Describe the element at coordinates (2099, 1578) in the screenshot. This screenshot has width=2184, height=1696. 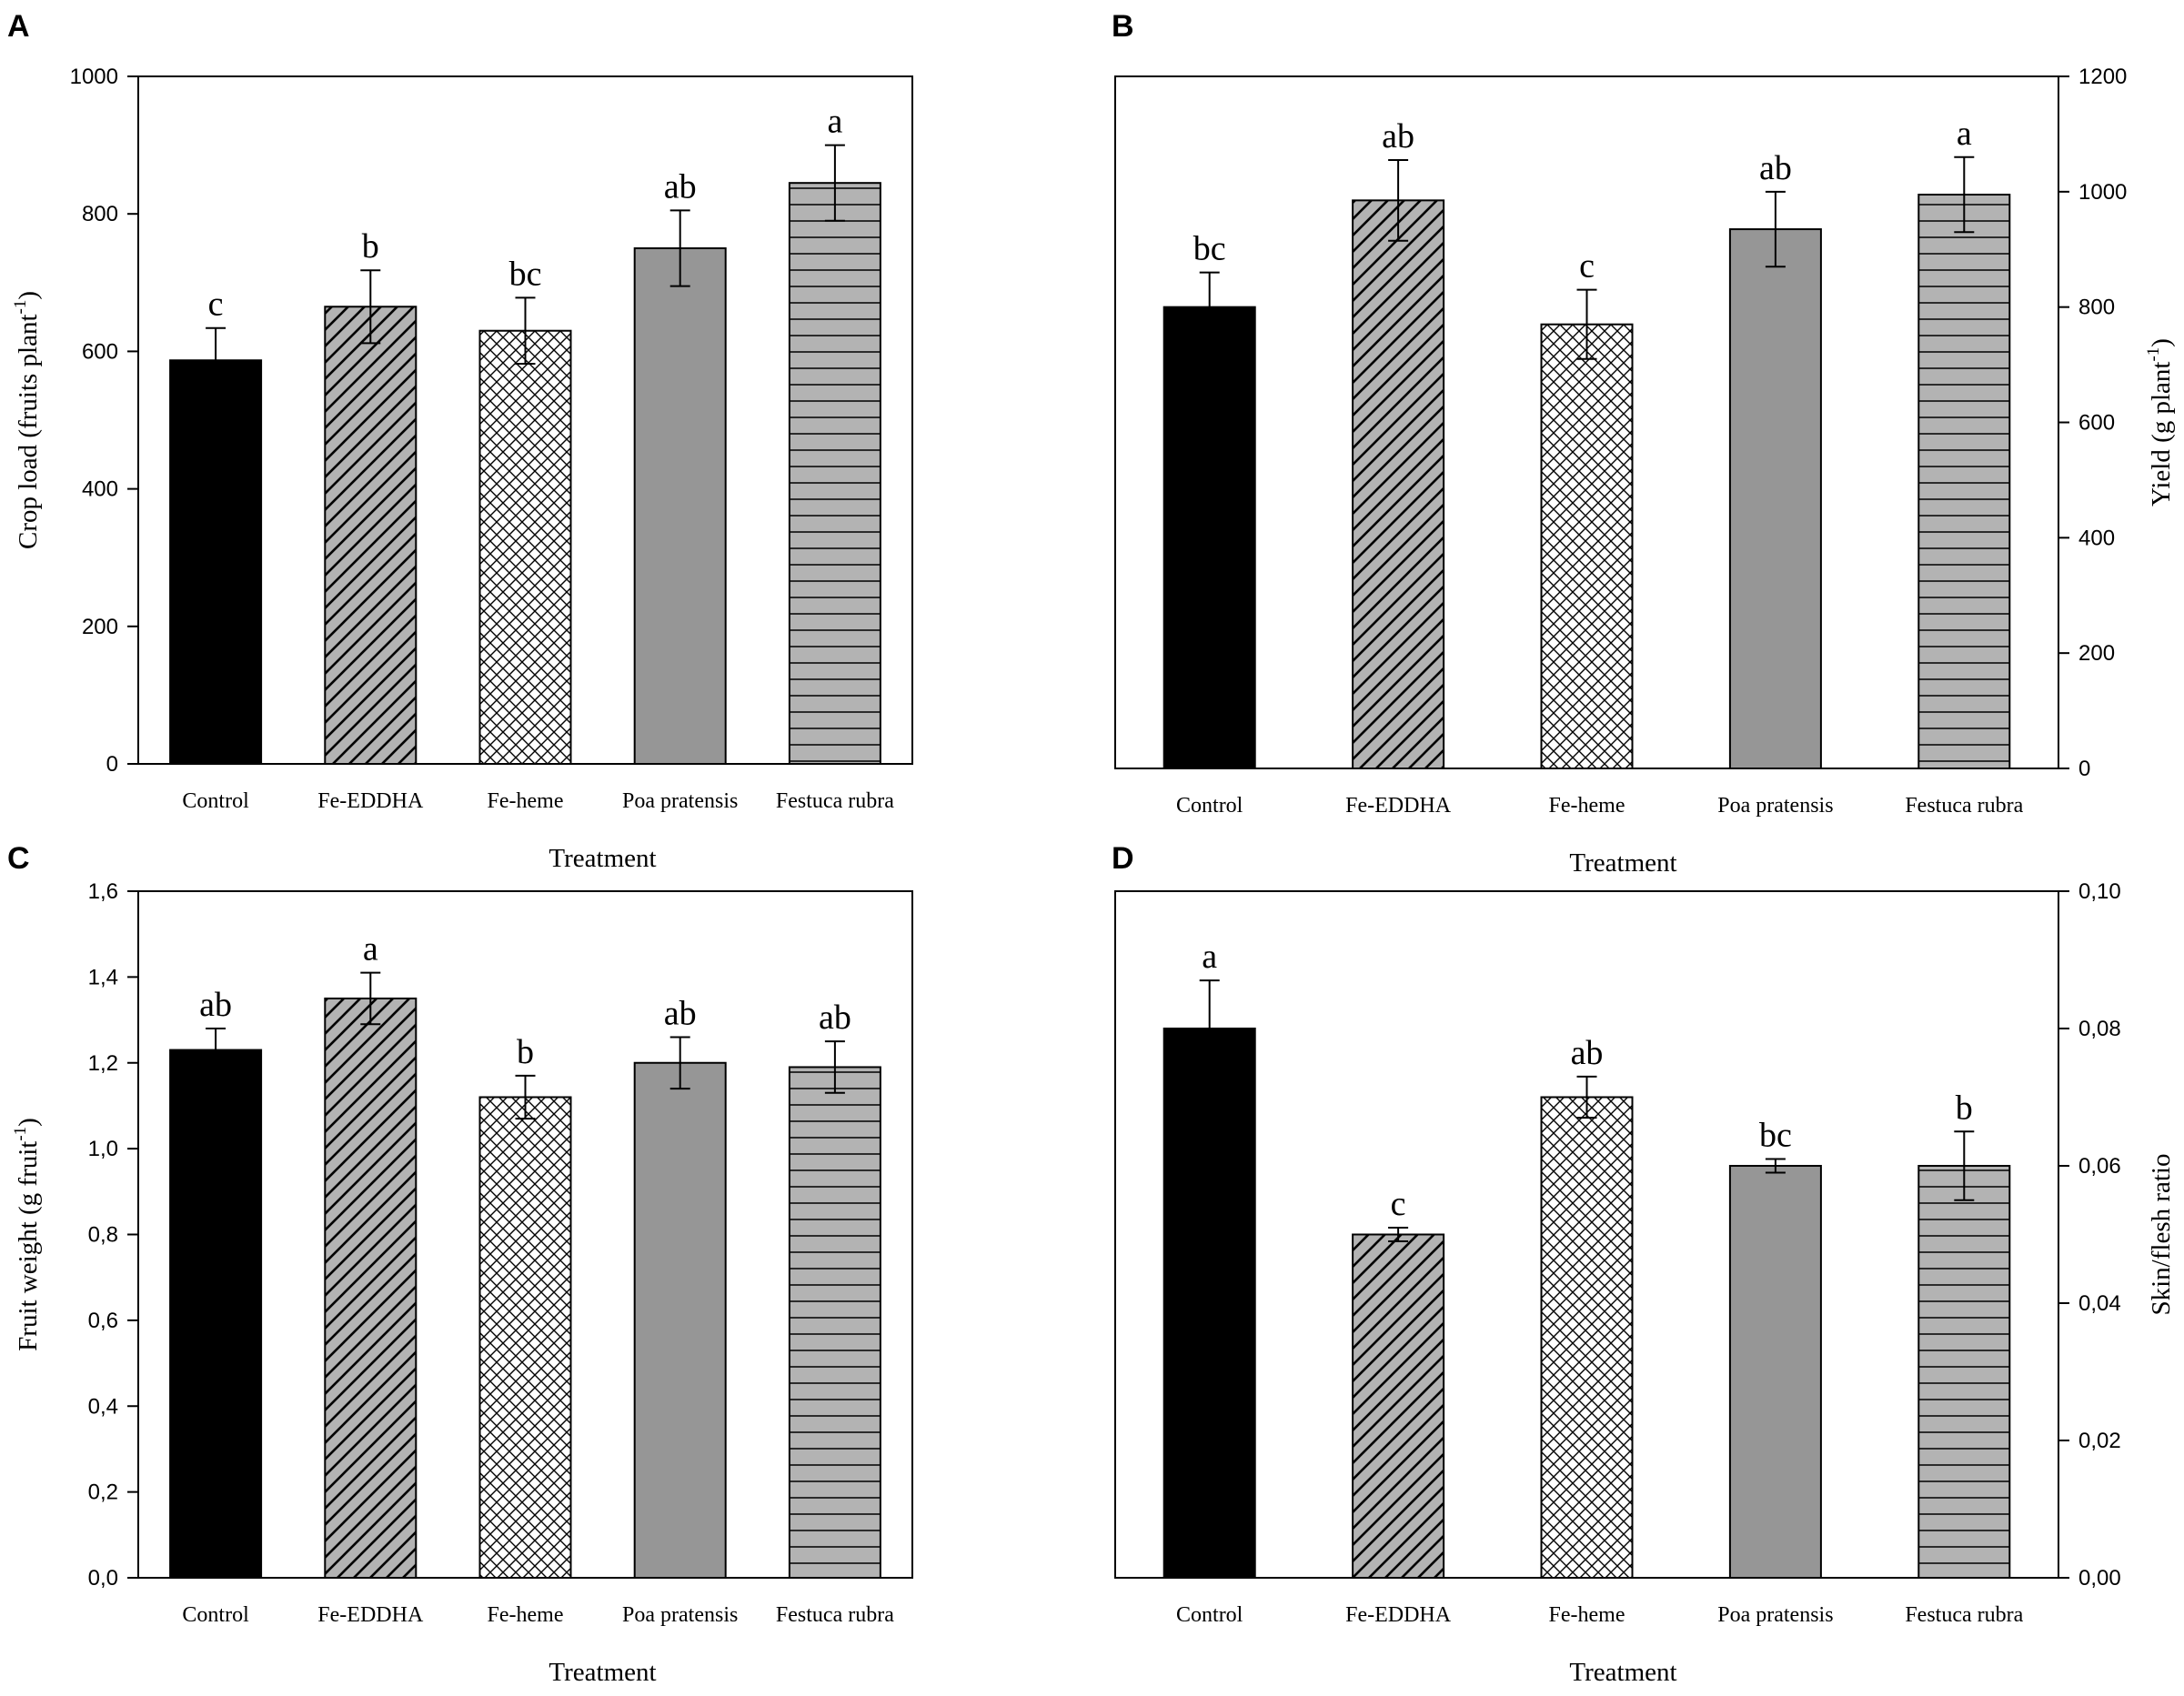
I see `y-tick-label: 0,00` at that location.